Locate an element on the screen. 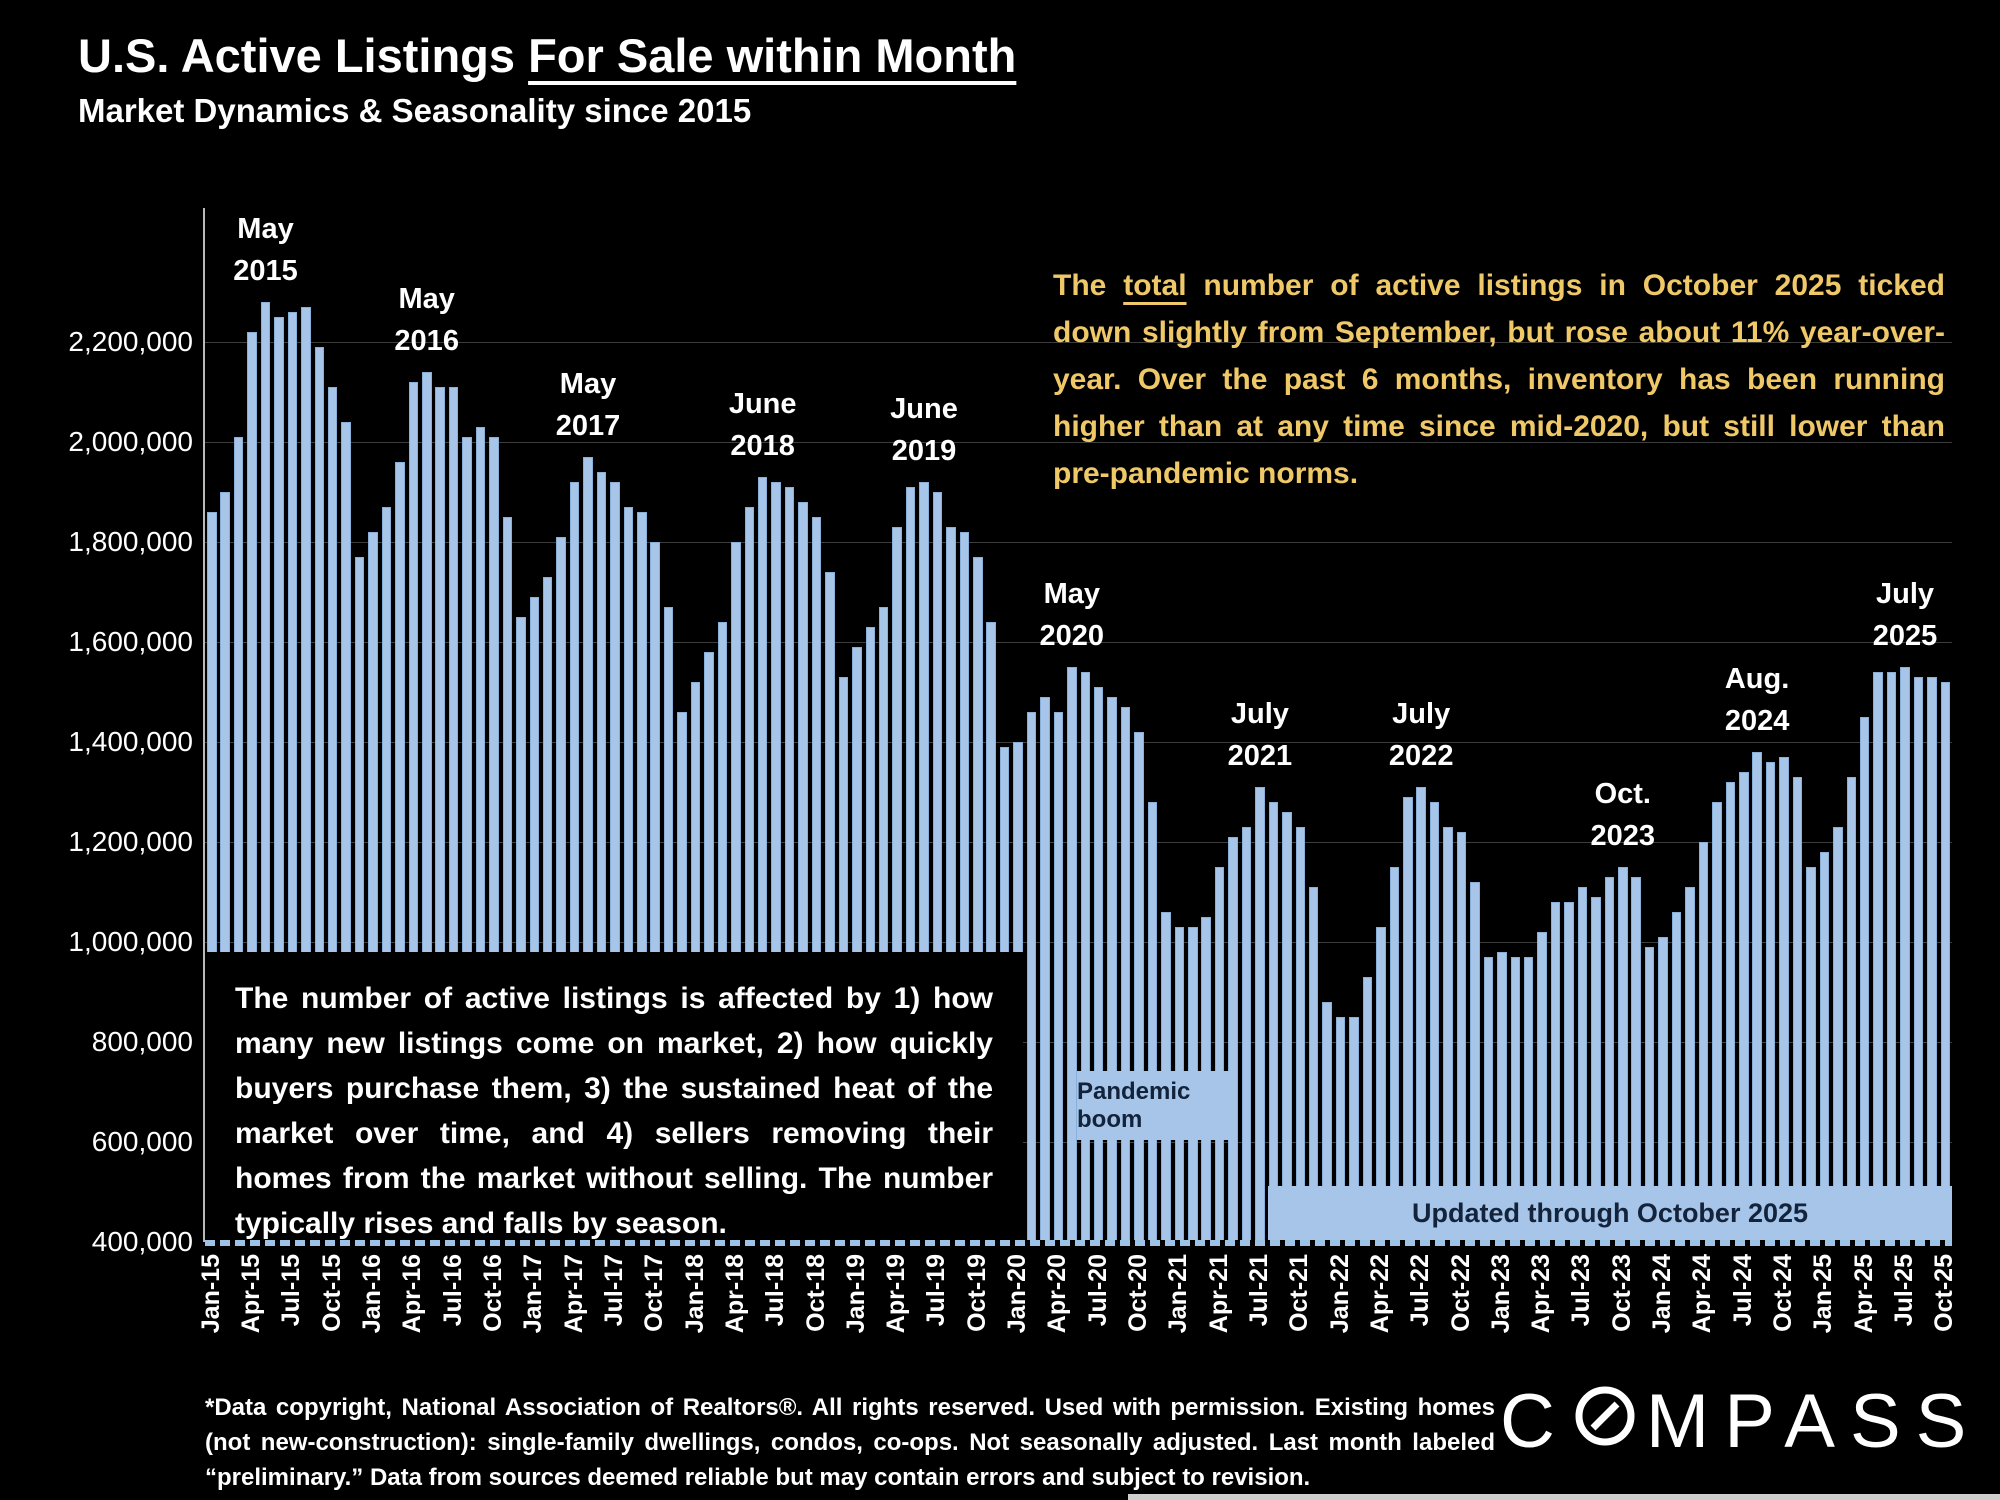 This screenshot has height=1500, width=2000. x-axis-tick-label: Jan-22 is located at coordinates (1339, 1294).